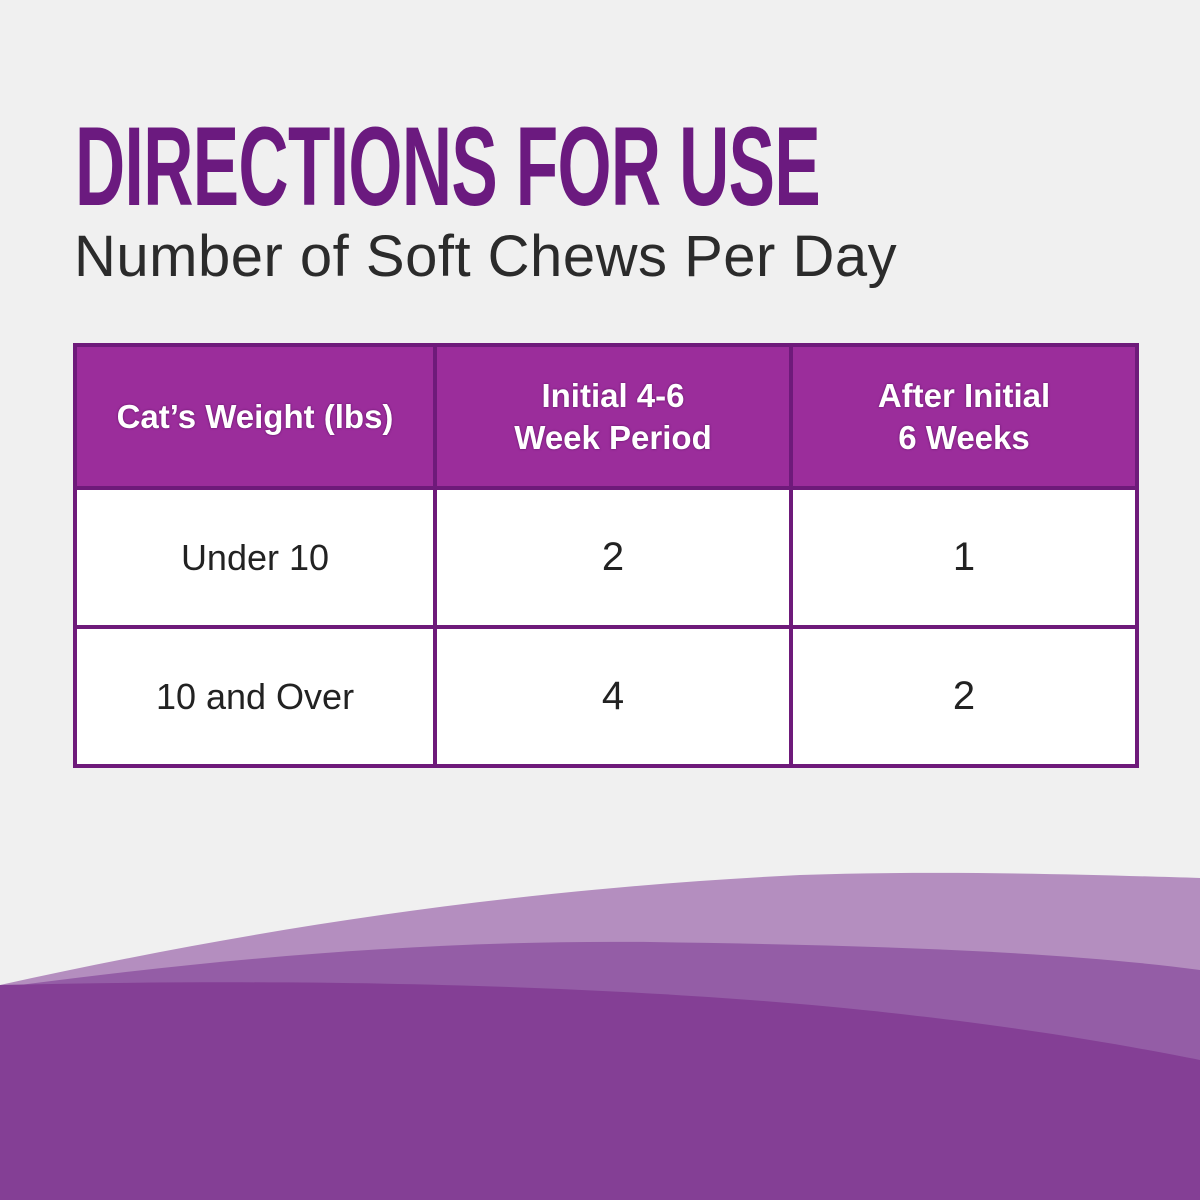 This screenshot has height=1200, width=1200. What do you see at coordinates (613, 395) in the screenshot?
I see `header-text: Initial 4-6` at bounding box center [613, 395].